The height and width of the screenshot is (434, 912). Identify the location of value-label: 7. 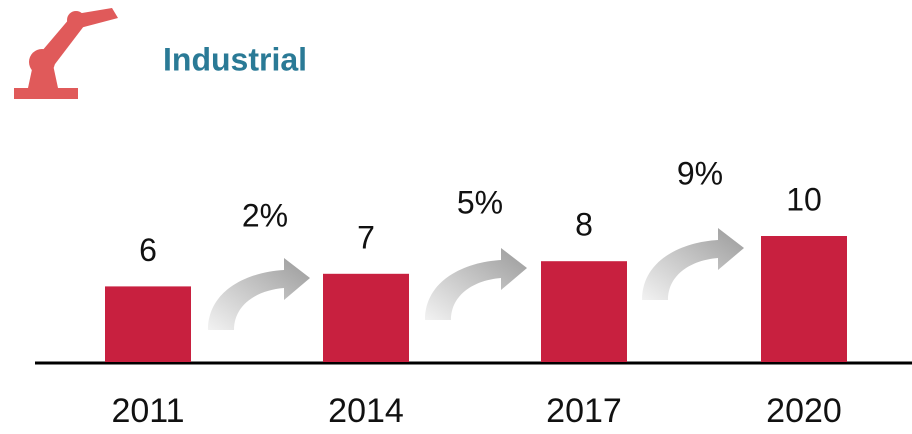
(366, 237).